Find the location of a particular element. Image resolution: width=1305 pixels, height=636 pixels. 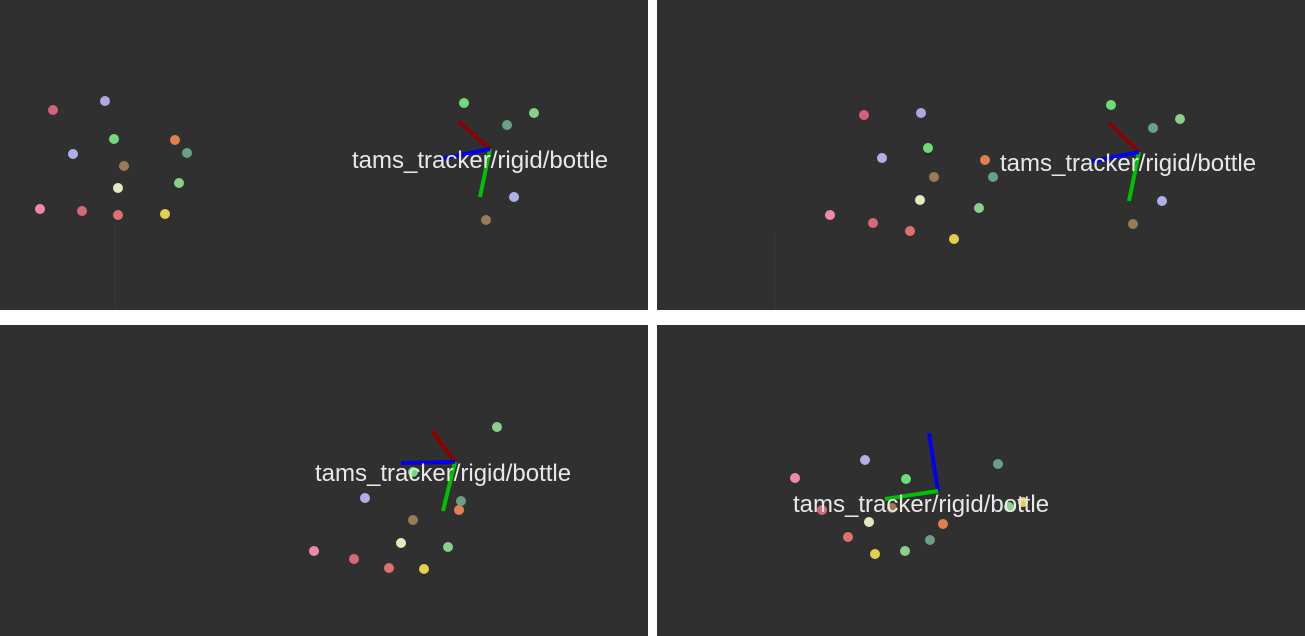

scene-canvas-top-right: tams_tracker/rigid/bottle is located at coordinates (1015, 205).